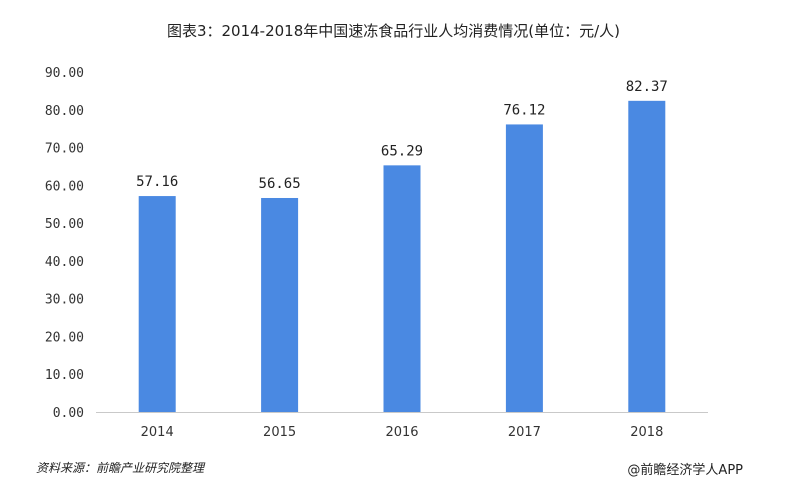 The image size is (787, 503). What do you see at coordinates (647, 256) in the screenshot?
I see `bar-2018` at bounding box center [647, 256].